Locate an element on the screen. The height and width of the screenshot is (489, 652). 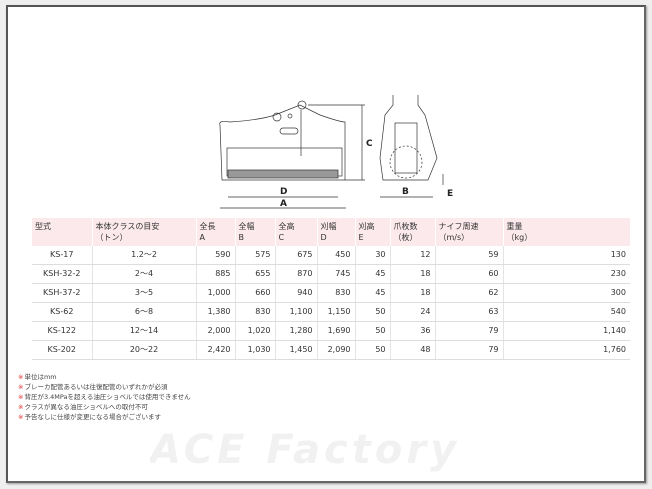
note-text: 単位はmm is located at coordinates (40, 377).